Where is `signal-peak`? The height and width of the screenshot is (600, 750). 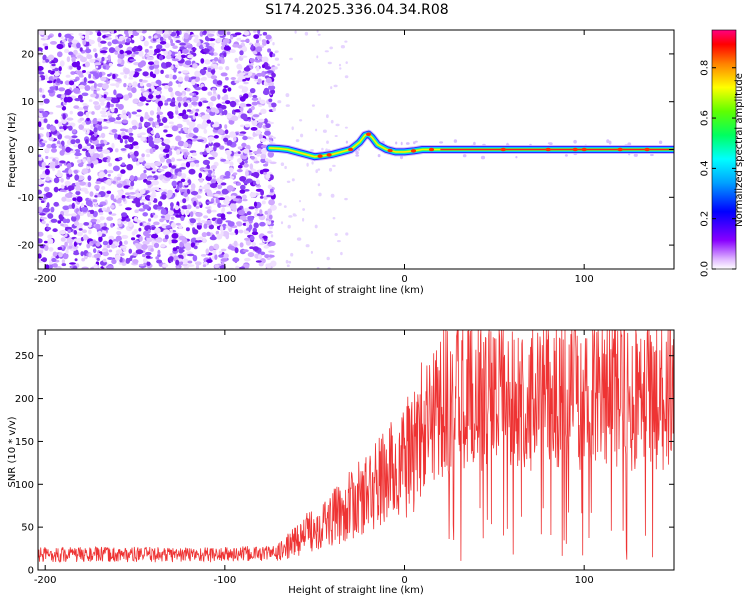
signal-peak is located at coordinates (329, 155).